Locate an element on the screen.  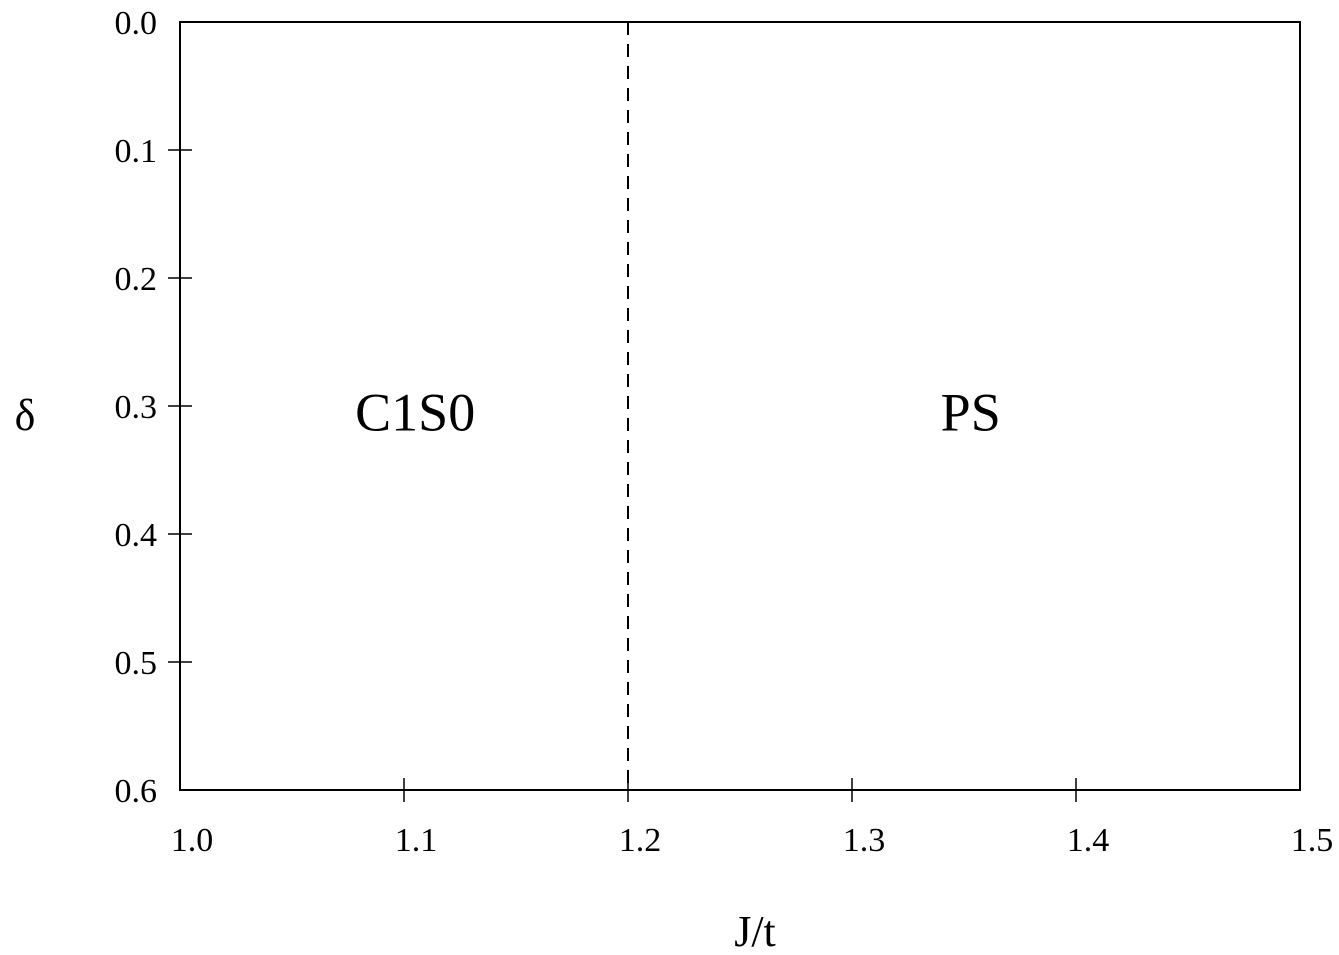
y-tick-label: 0.3 is located at coordinates (136, 407).